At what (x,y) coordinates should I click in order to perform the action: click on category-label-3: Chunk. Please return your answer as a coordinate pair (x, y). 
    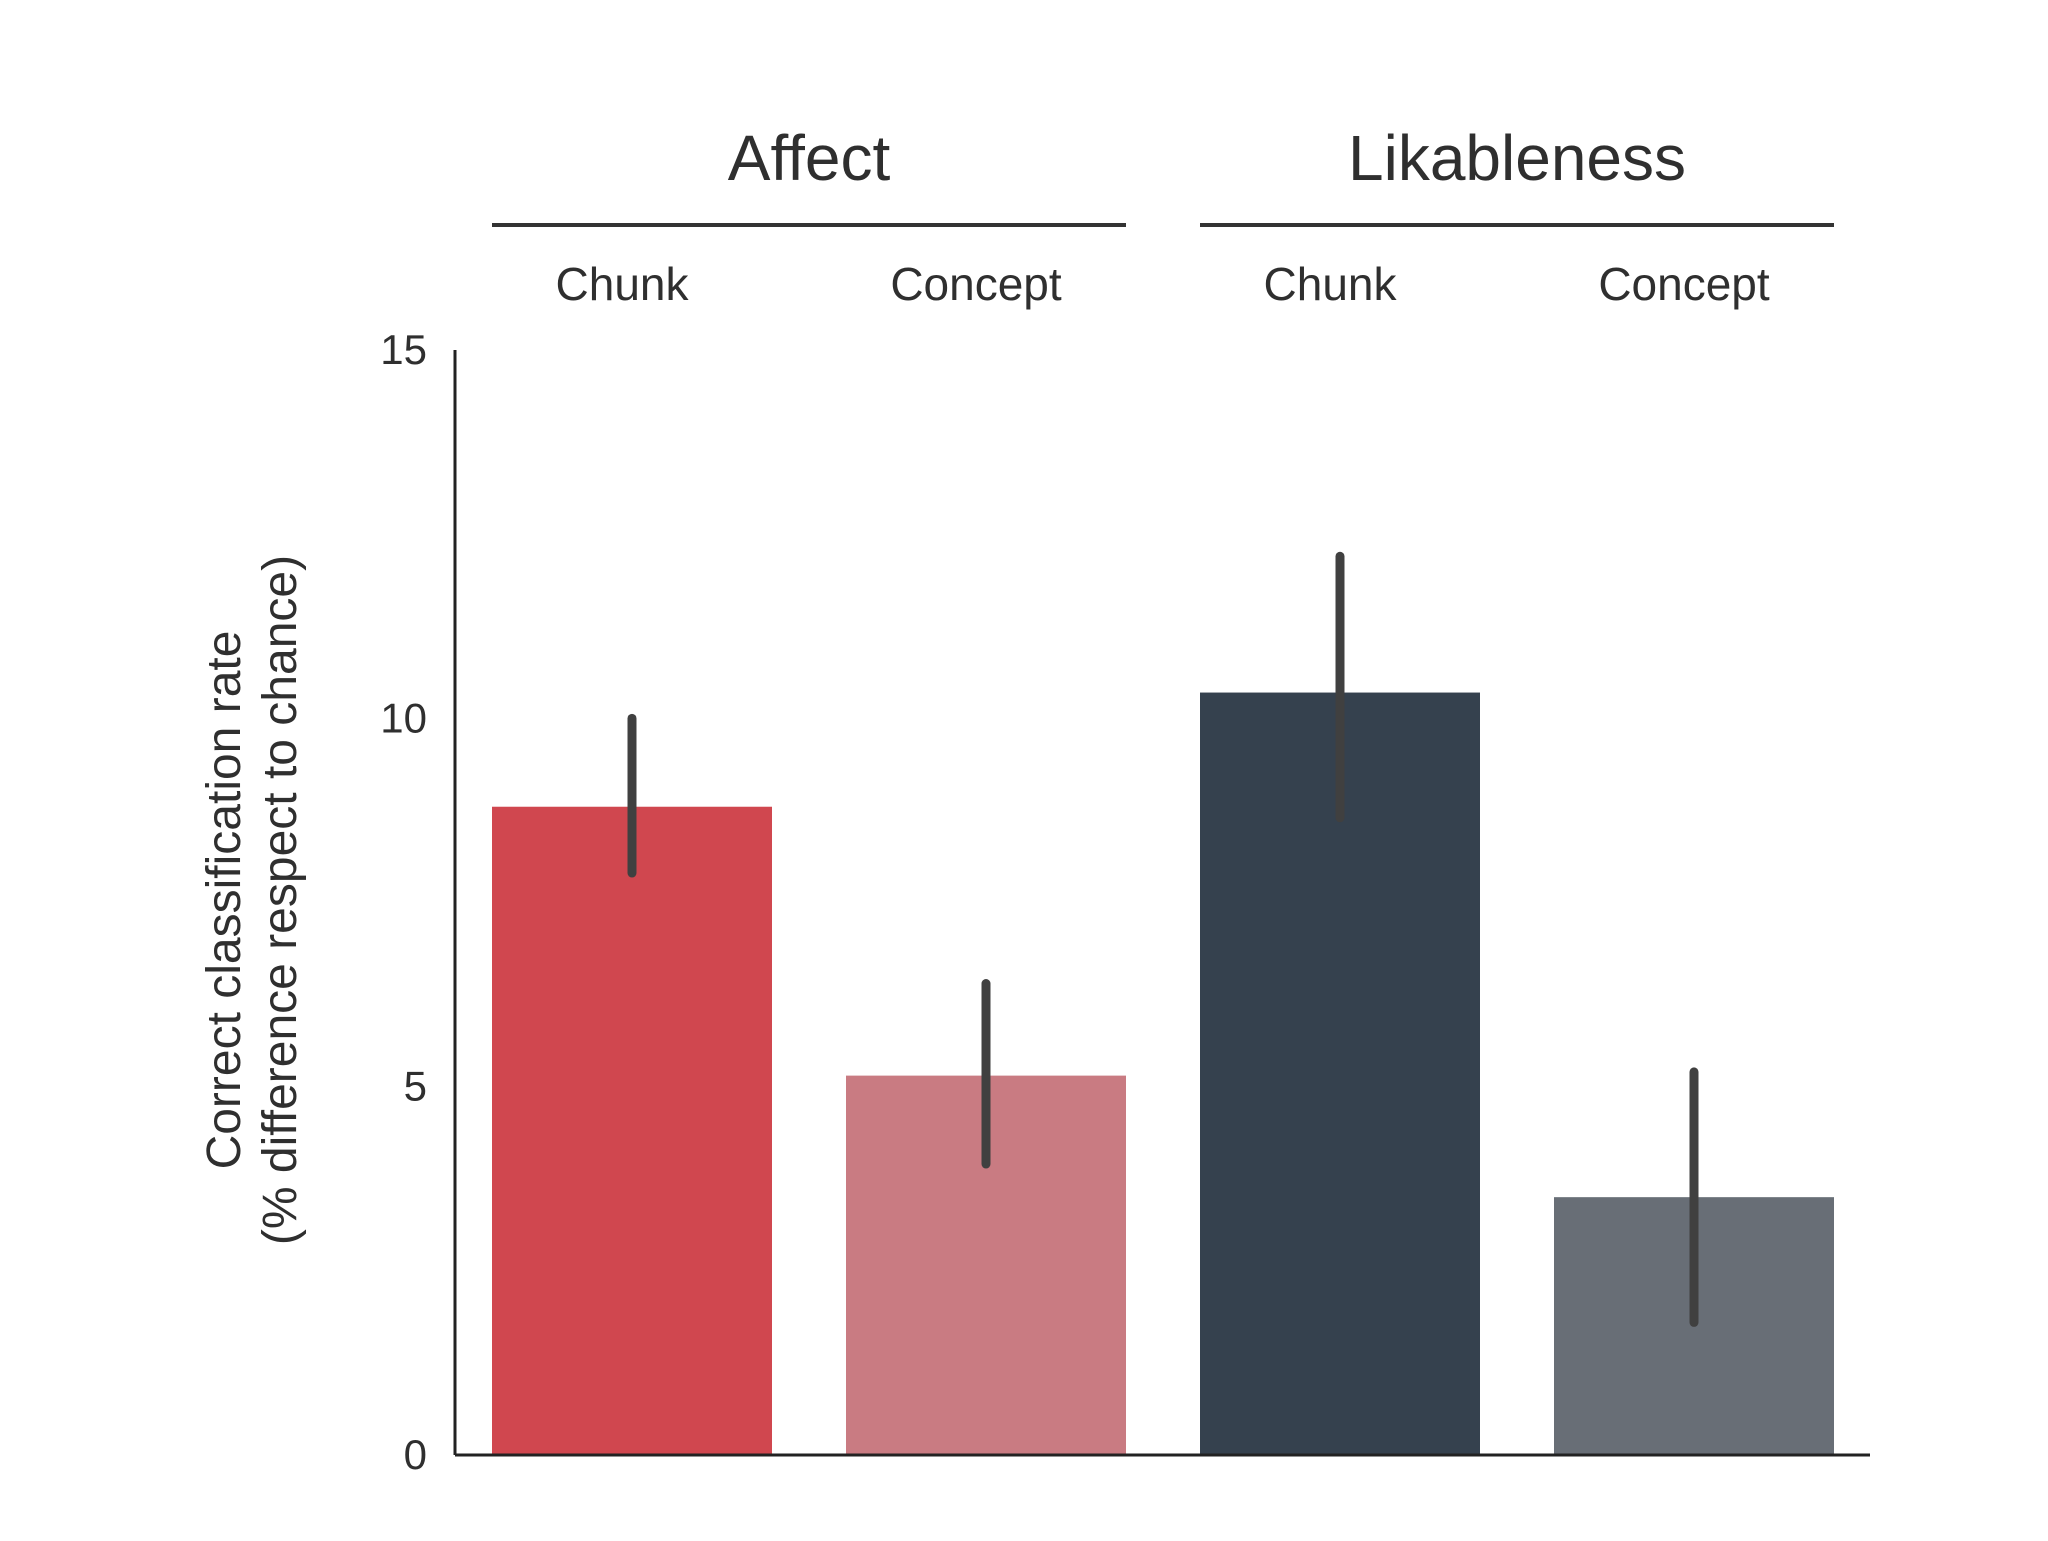
    Looking at the image, I should click on (1331, 284).